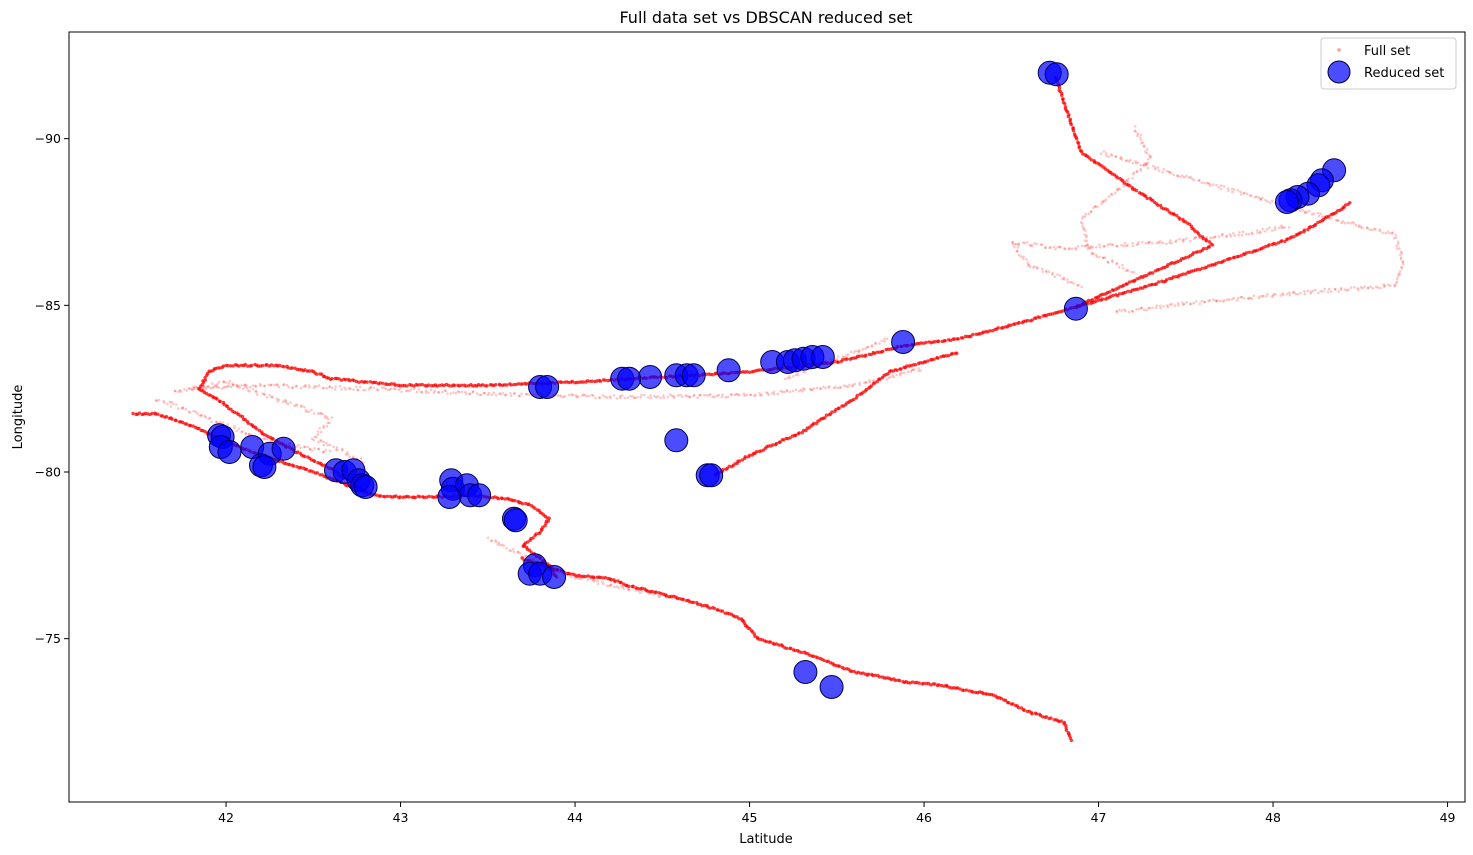  Describe the element at coordinates (765, 17) in the screenshot. I see `chart-title: Full data set vs DBSCAN reduced set` at that location.